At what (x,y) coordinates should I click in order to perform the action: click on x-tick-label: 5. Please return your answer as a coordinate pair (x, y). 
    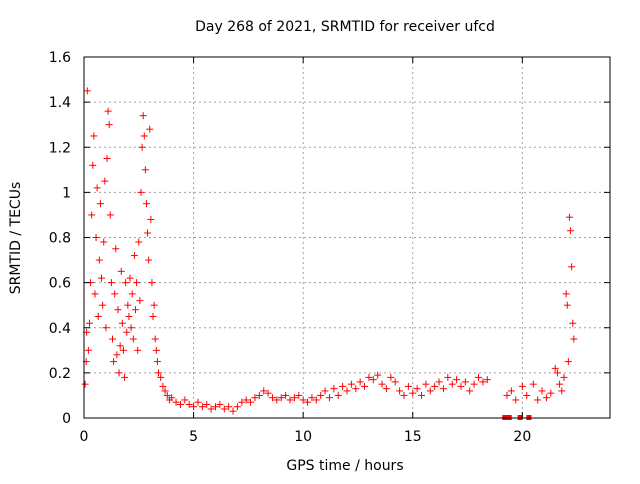
    Looking at the image, I should click on (193, 437).